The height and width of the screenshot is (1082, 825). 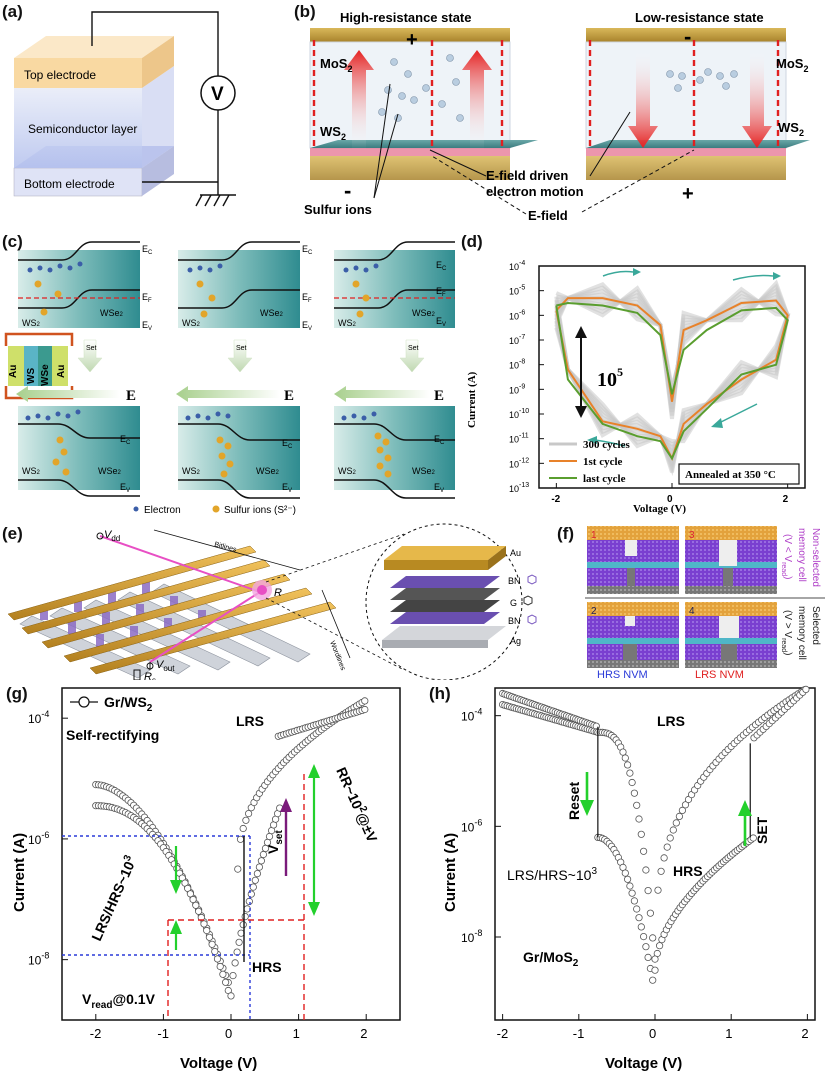 I want to click on e-label-2: E, so click(x=289, y=396).